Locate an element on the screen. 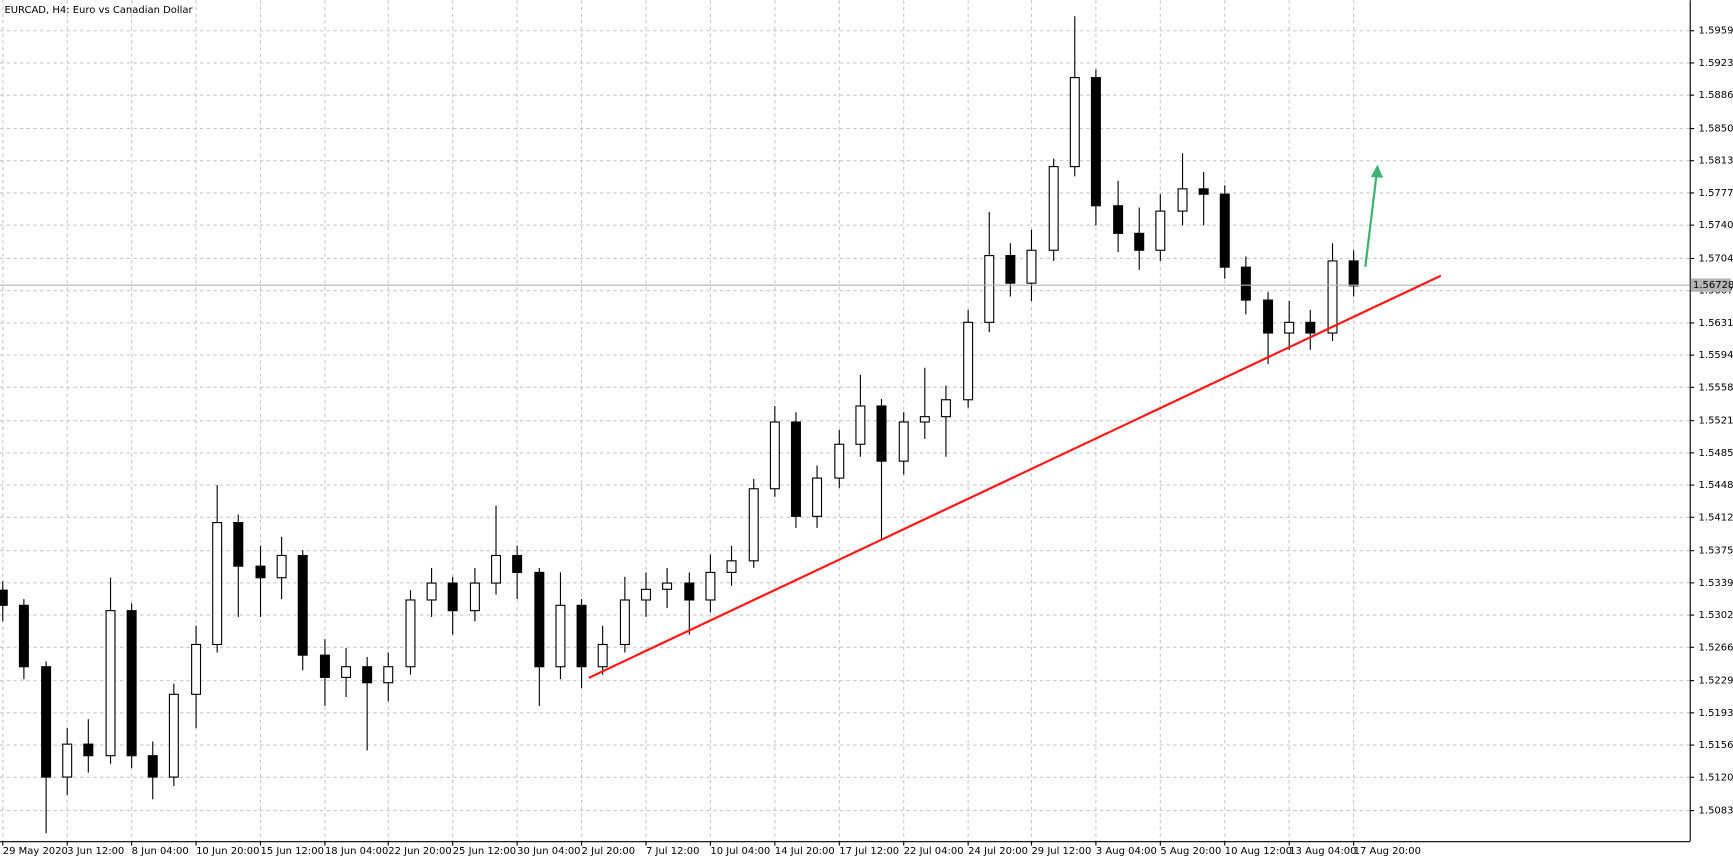 This screenshot has width=1733, height=858. x-tick-label: 8 Jun 04:00 is located at coordinates (160, 851).